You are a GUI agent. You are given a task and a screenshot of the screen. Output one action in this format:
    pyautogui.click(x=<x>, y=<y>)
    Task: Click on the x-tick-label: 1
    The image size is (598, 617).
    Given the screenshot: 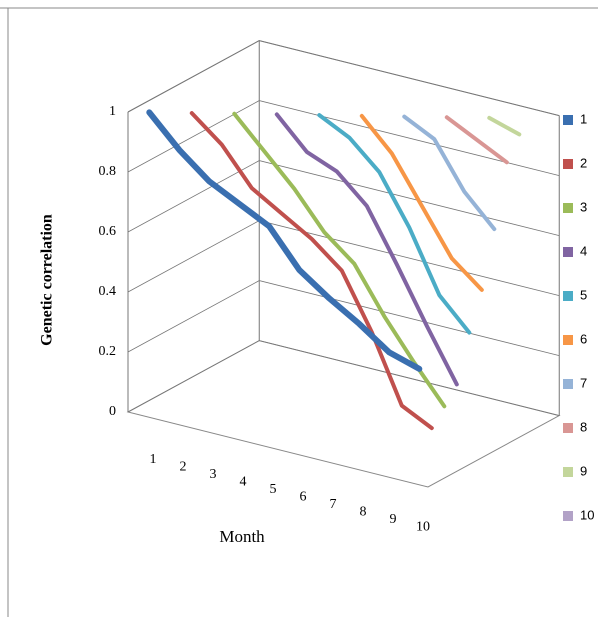 What is the action you would take?
    pyautogui.click(x=153, y=459)
    